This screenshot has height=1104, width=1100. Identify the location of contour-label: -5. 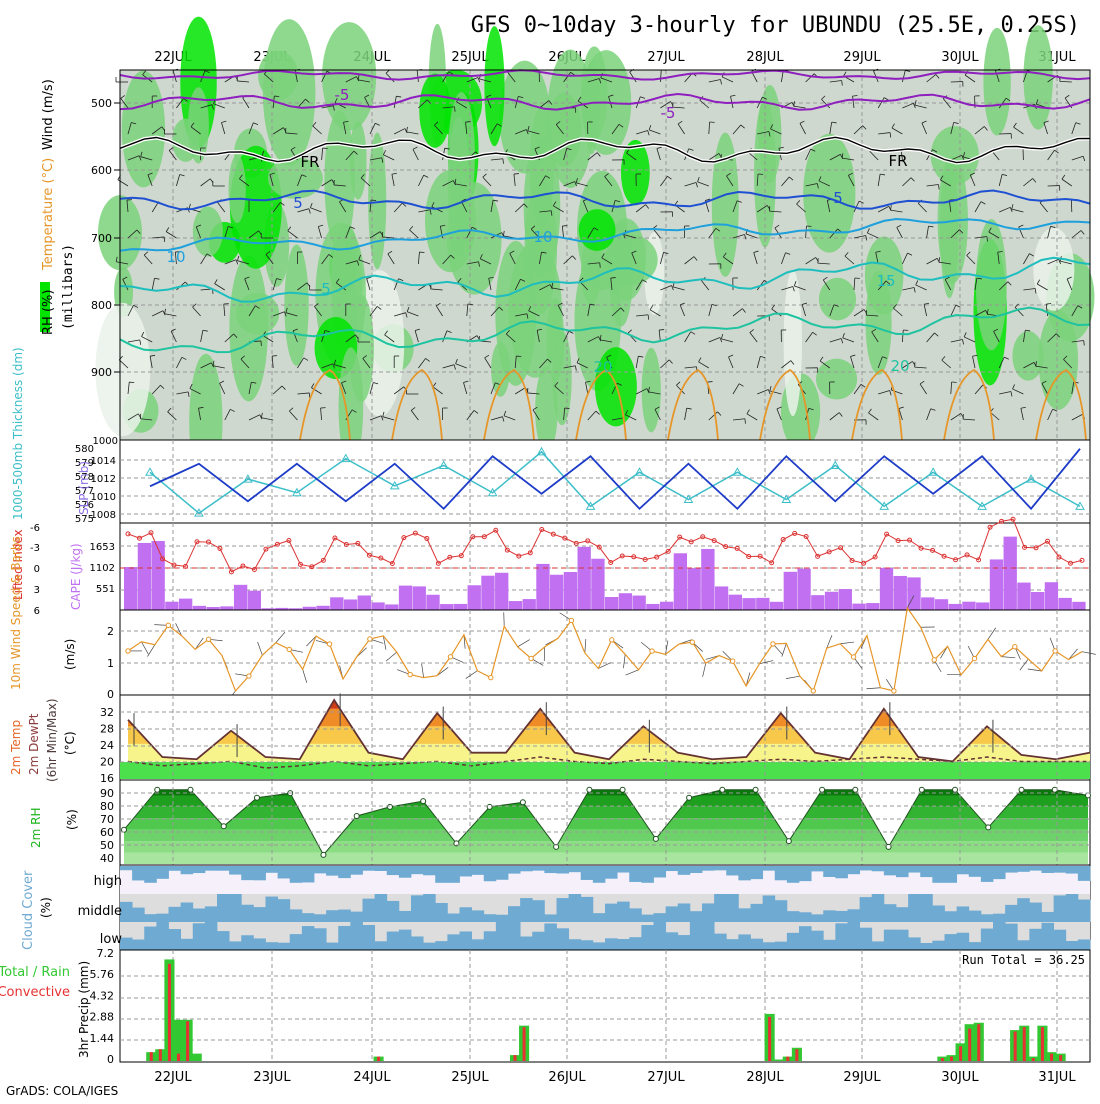
(668, 113).